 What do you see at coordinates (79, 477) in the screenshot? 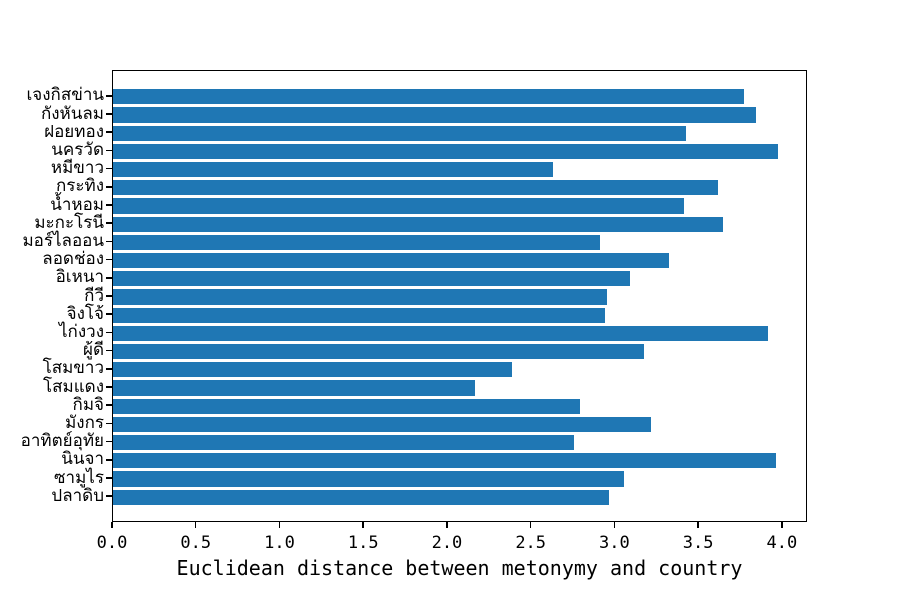
I see `y-axis-label: ซามูไร` at bounding box center [79, 477].